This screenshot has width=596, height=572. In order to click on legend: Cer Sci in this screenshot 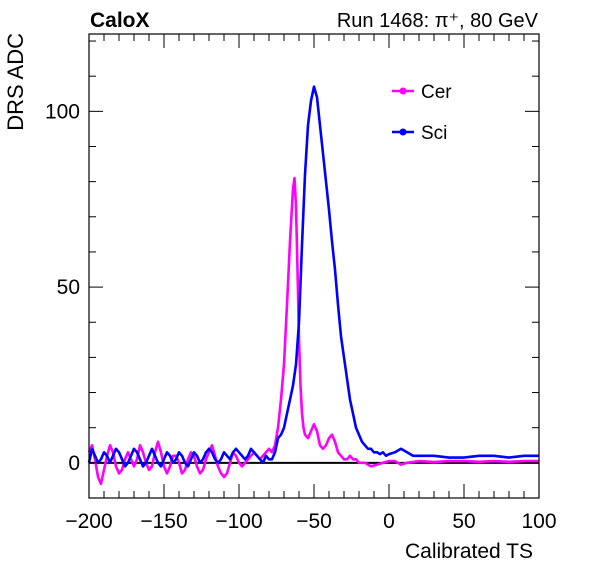, I will do `click(422, 113)`.